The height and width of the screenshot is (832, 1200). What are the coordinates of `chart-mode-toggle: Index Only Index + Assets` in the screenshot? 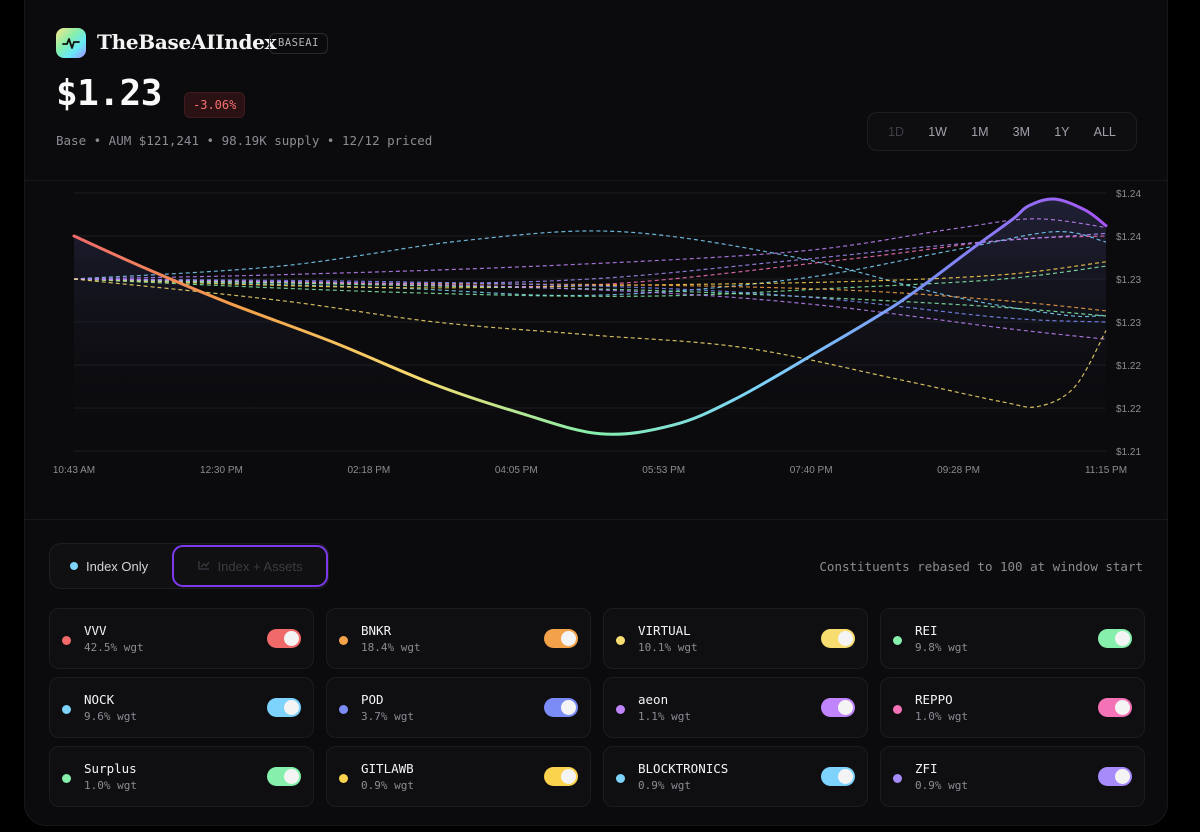 It's located at (189, 566).